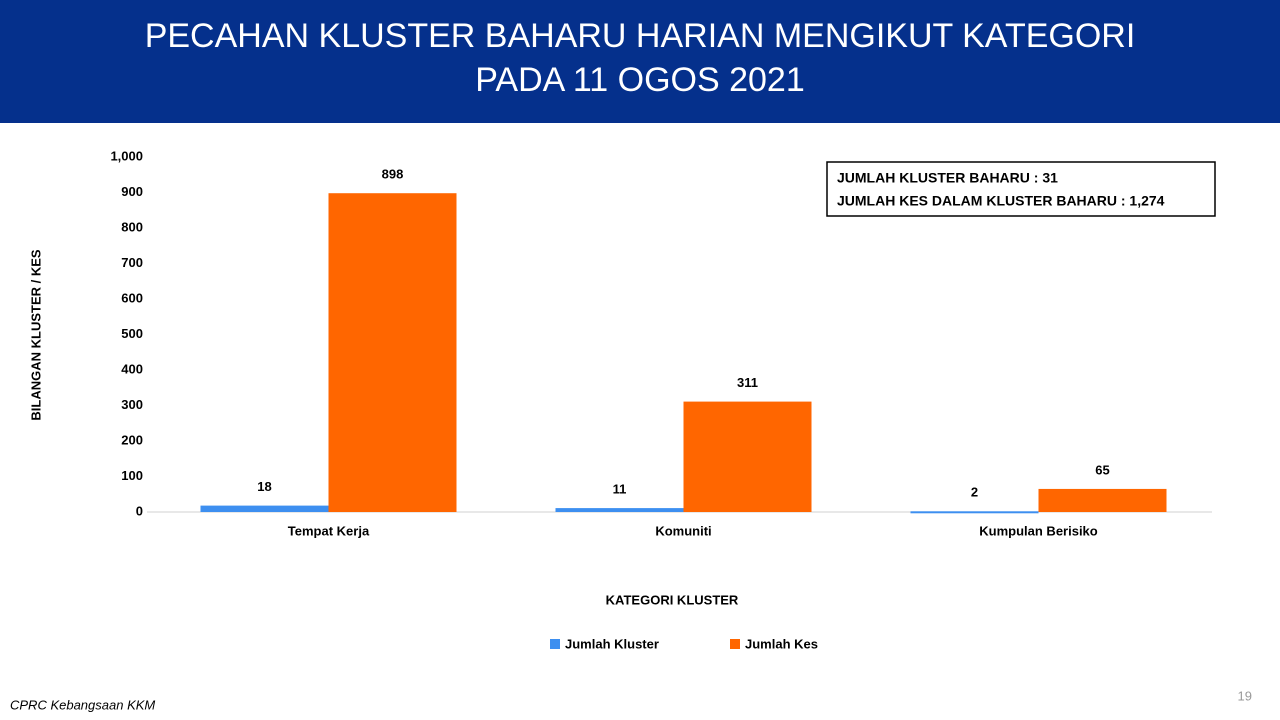 The width and height of the screenshot is (1280, 720). Describe the element at coordinates (639, 80) in the screenshot. I see `chart-title: PADA 11 OGOS 2021` at that location.